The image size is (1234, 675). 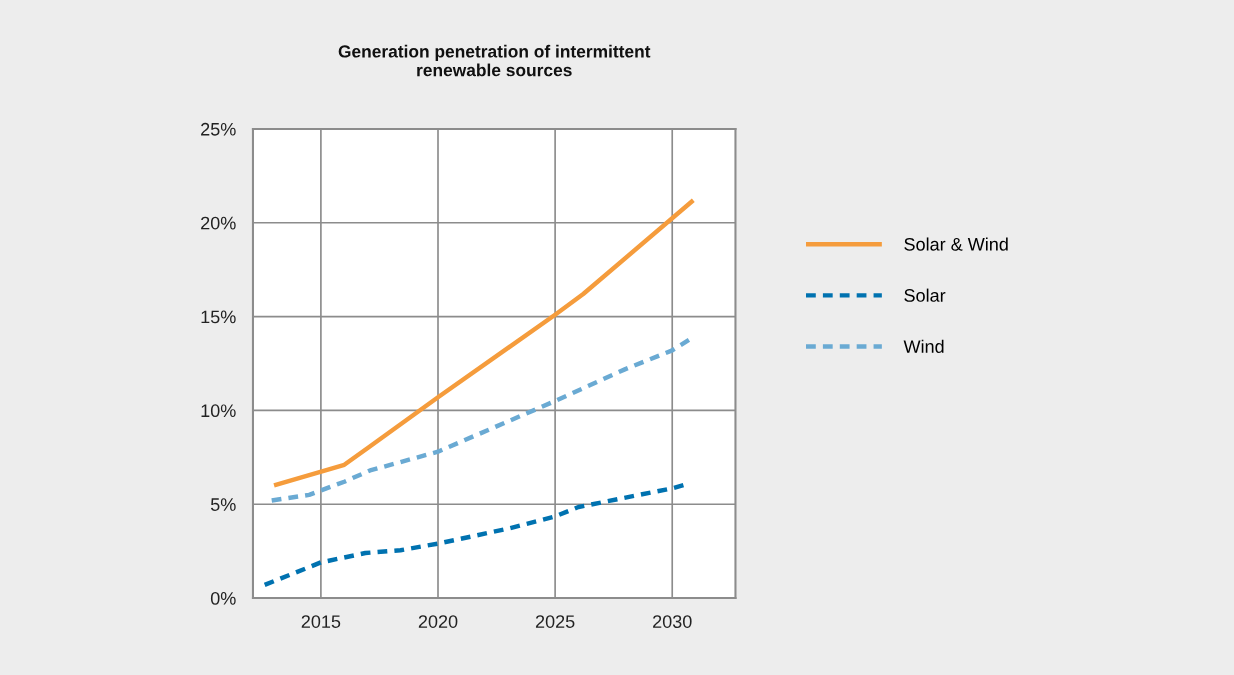 What do you see at coordinates (218, 317) in the screenshot?
I see `y-tick-label: 15%` at bounding box center [218, 317].